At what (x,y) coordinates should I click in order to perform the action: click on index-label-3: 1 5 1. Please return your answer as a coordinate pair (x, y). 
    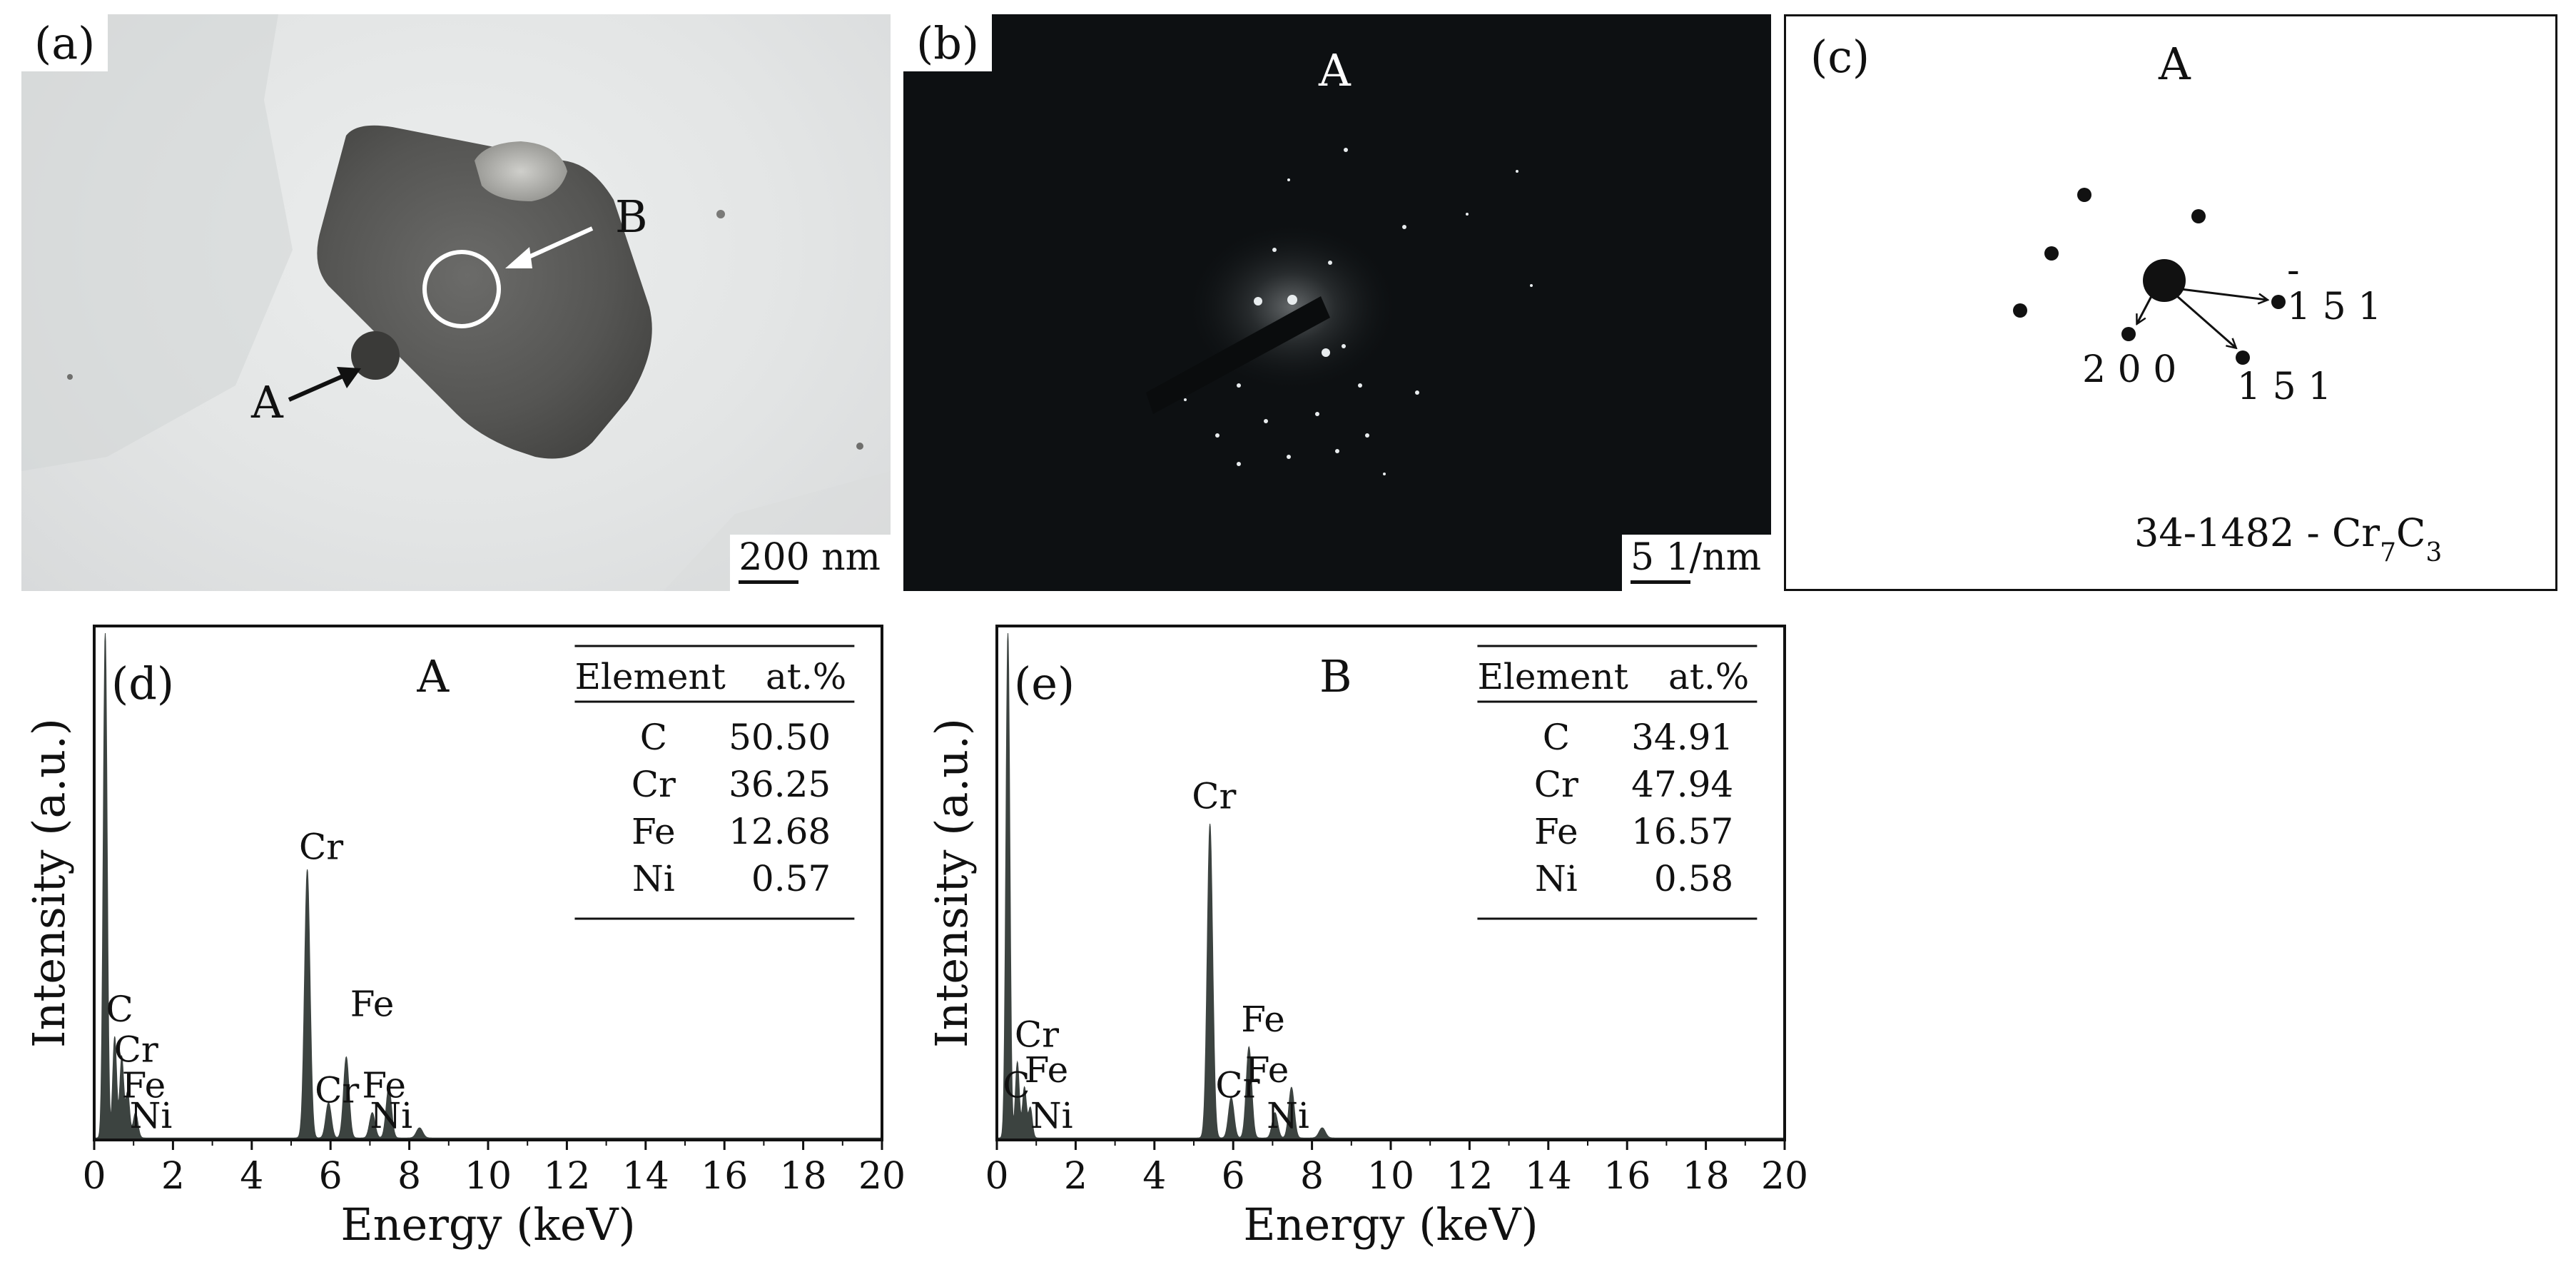
    Looking at the image, I should click on (2284, 386).